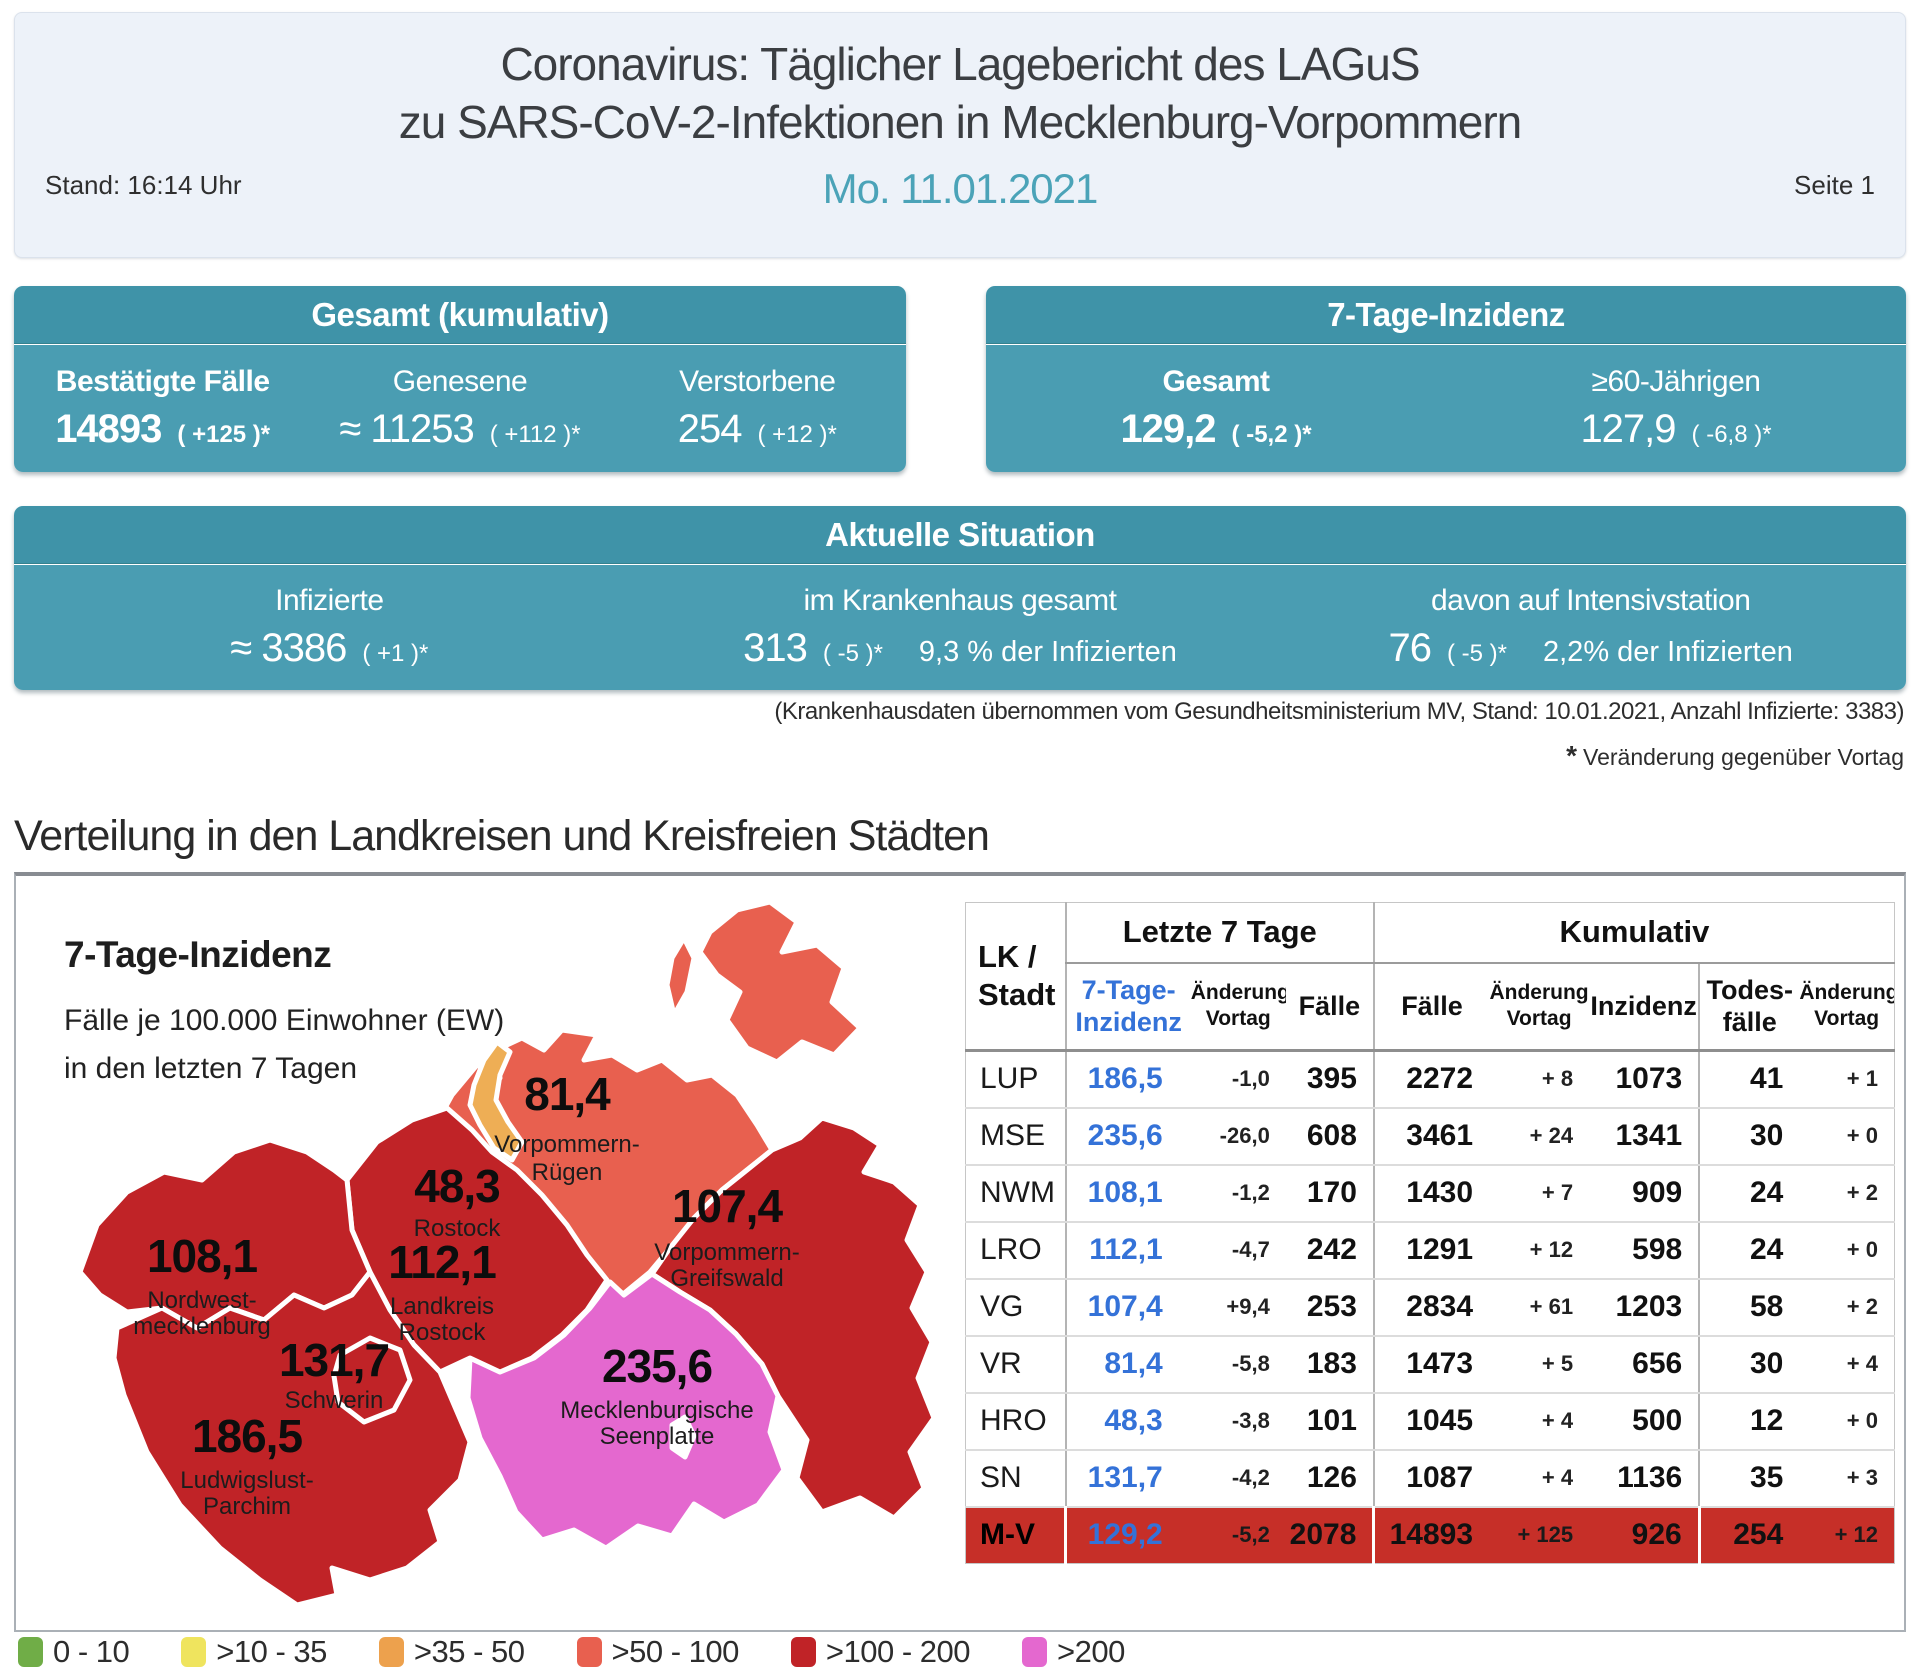  What do you see at coordinates (288, 648) in the screenshot?
I see `stat-value: ≈ 3386` at bounding box center [288, 648].